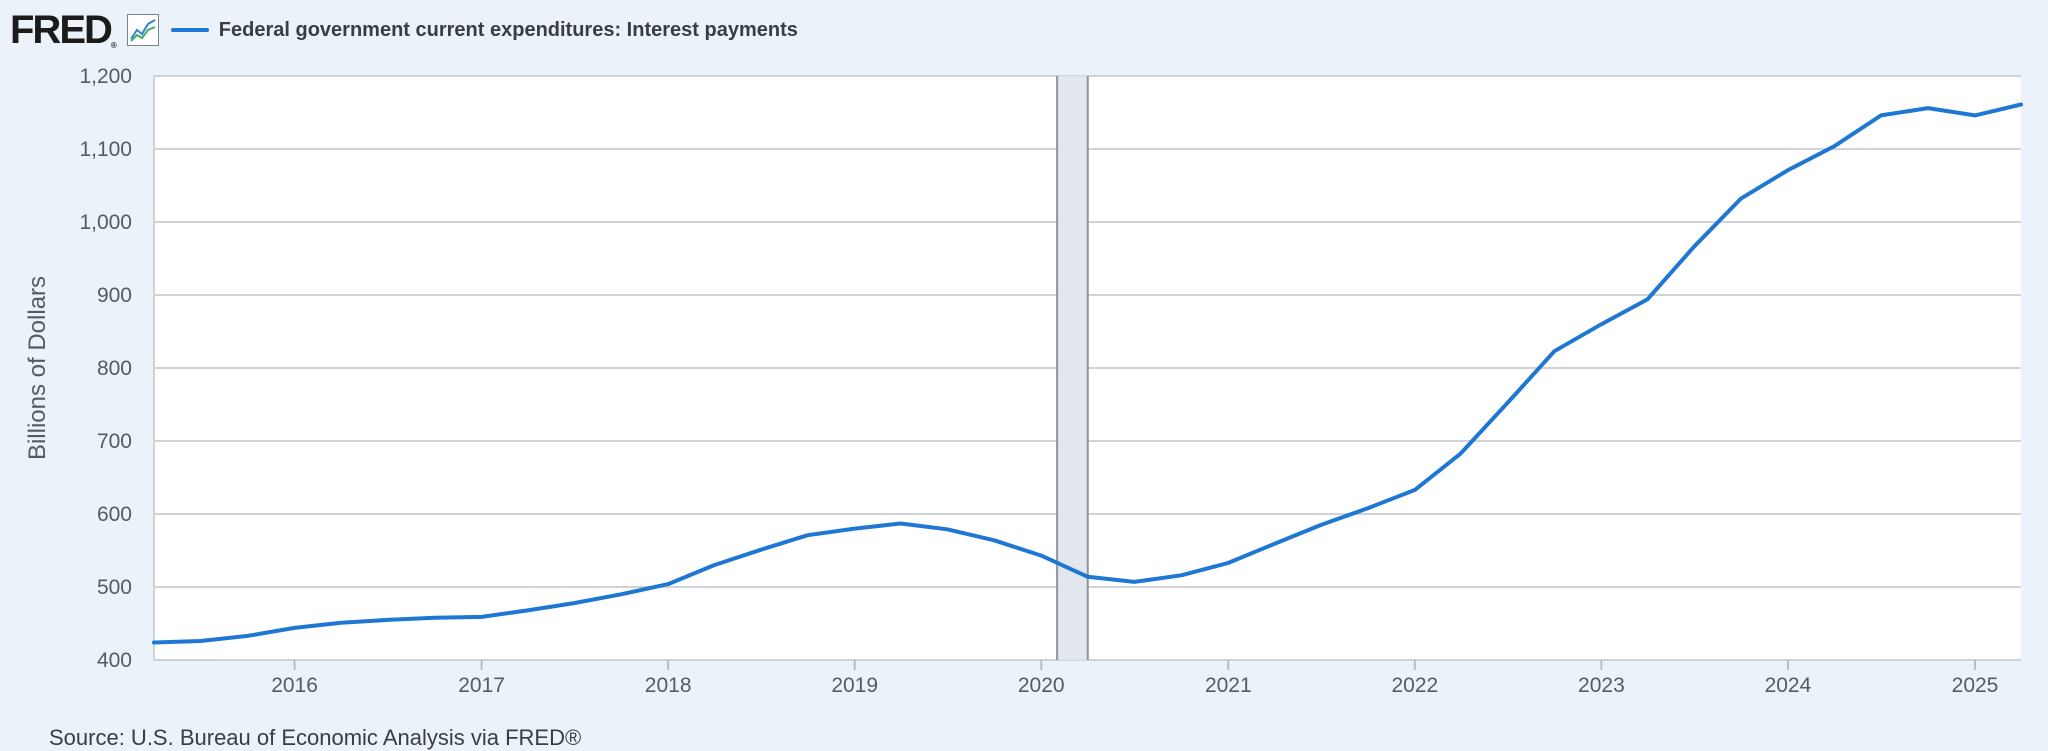  Describe the element at coordinates (189, 30) in the screenshot. I see `legend-swatch` at that location.